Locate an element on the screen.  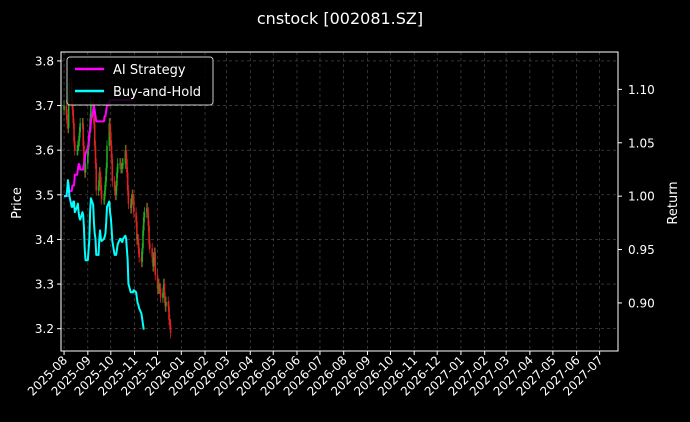
left-axis-ticks: 3.2 3.3 3.4 3.5 3.6 3.7 3.8 is located at coordinates (48, 195).